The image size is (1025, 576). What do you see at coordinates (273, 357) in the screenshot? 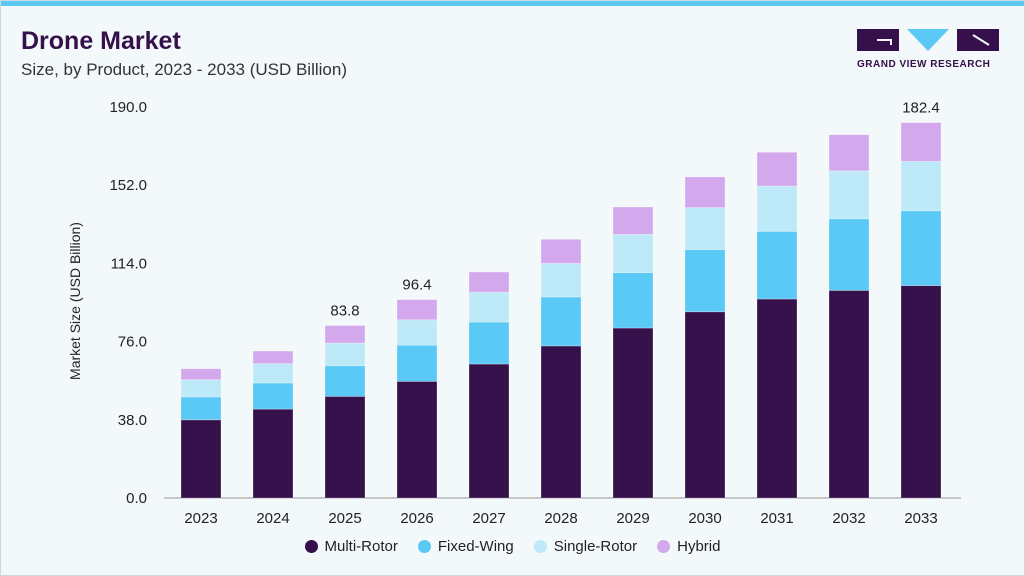
I see `bar-segment-hybrid-2024` at bounding box center [273, 357].